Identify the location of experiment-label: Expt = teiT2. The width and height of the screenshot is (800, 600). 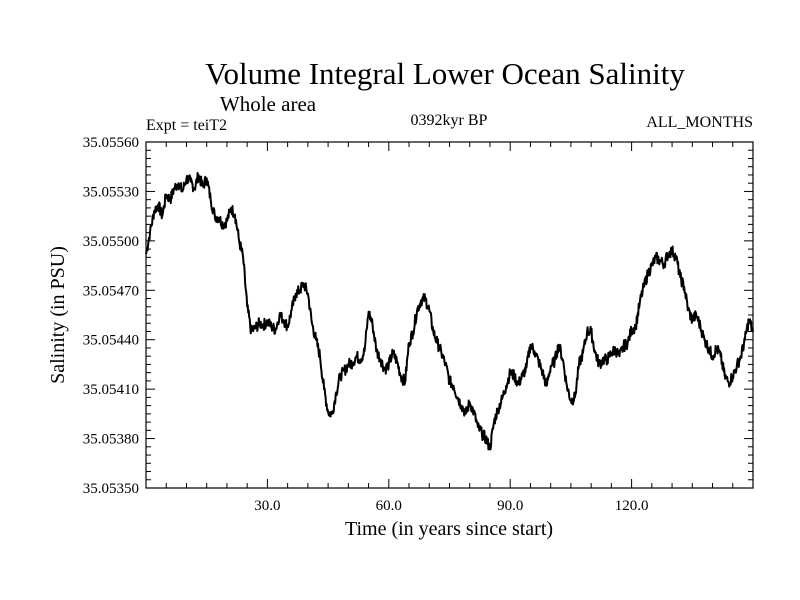
(186, 125).